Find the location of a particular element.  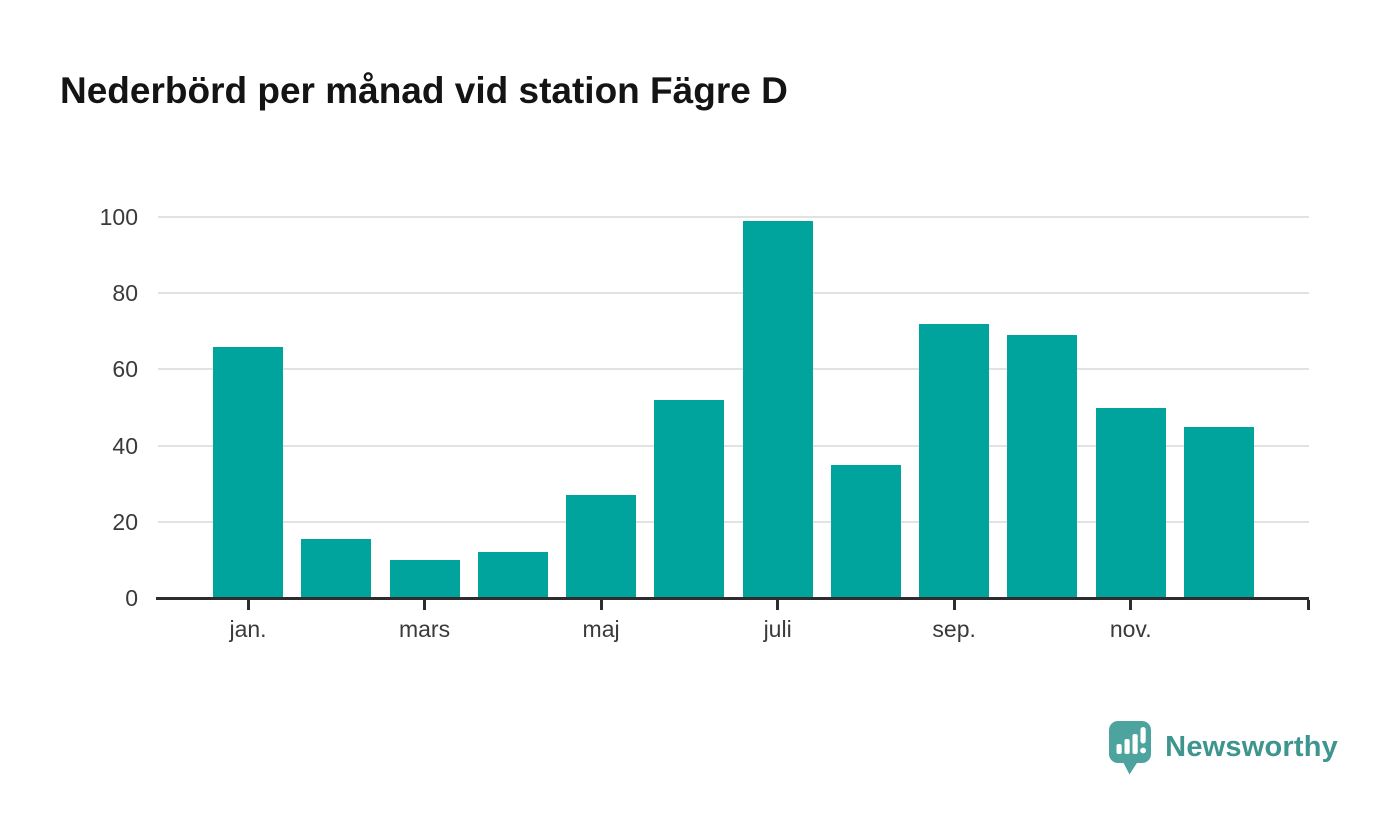

x-axis-tick-jan is located at coordinates (248, 604).